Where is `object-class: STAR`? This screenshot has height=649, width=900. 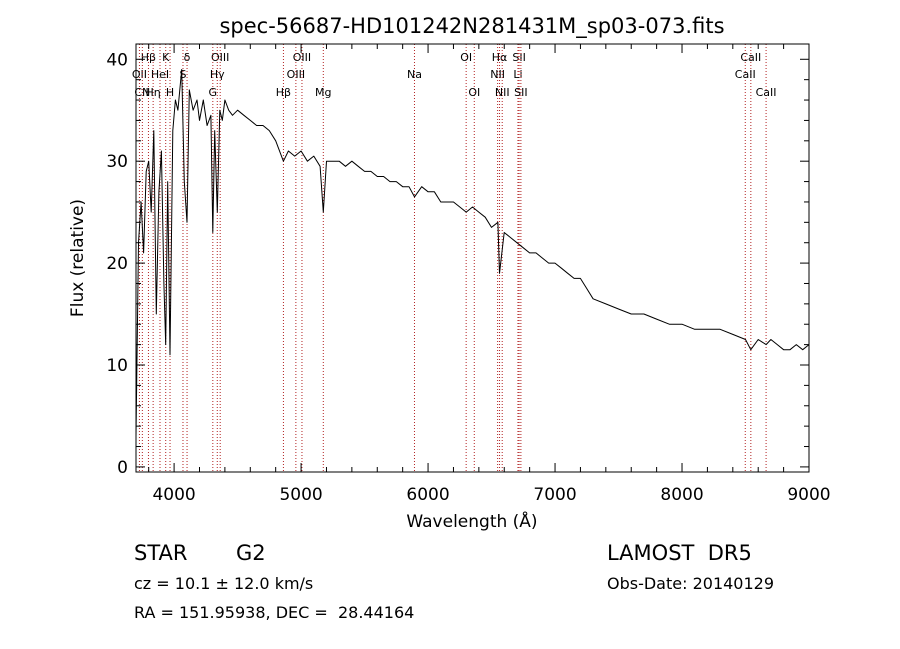
object-class: STAR is located at coordinates (161, 553).